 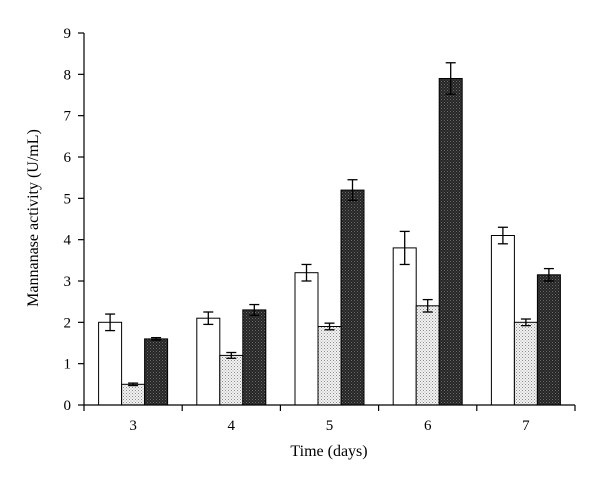 What do you see at coordinates (525, 322) in the screenshot?
I see `error-bar-day7-series2` at bounding box center [525, 322].